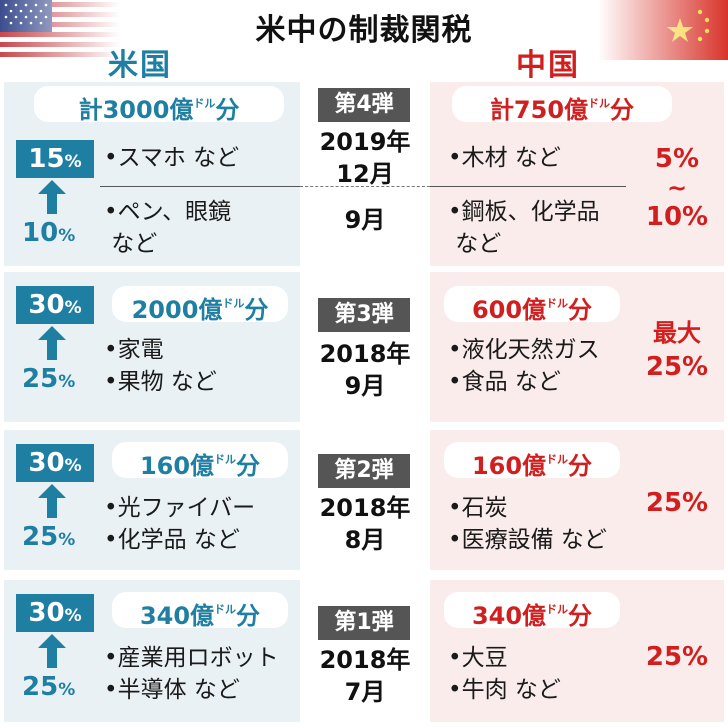 The width and height of the screenshot is (728, 728). Describe the element at coordinates (504, 674) in the screenshot. I see `china-items: •大豆 •牛肉 など` at that location.